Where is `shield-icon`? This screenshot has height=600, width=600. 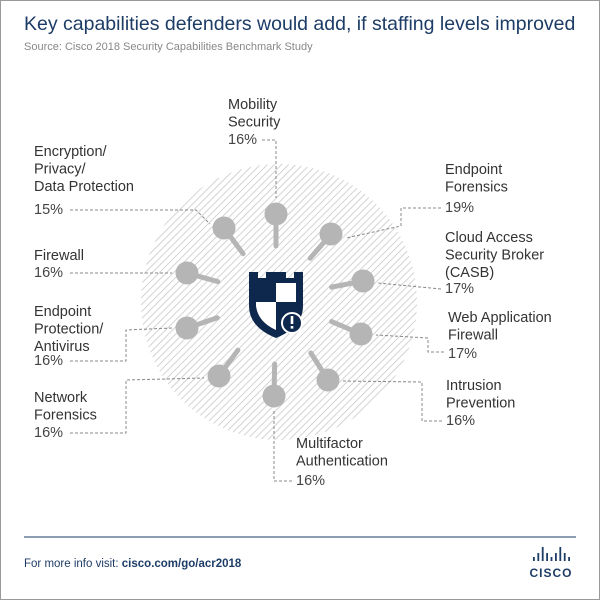
shield-icon is located at coordinates (276, 305).